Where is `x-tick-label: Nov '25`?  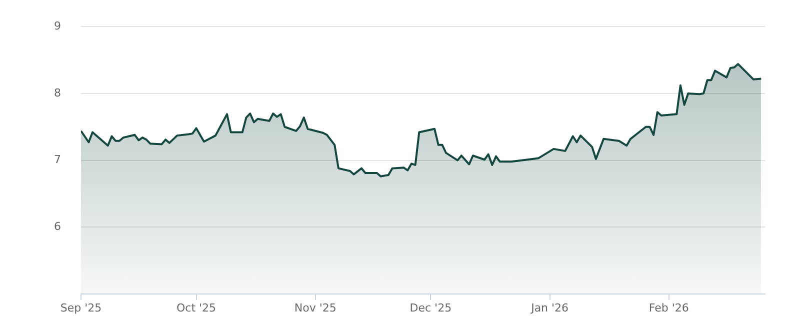 x-tick-label: Nov '25 is located at coordinates (315, 307).